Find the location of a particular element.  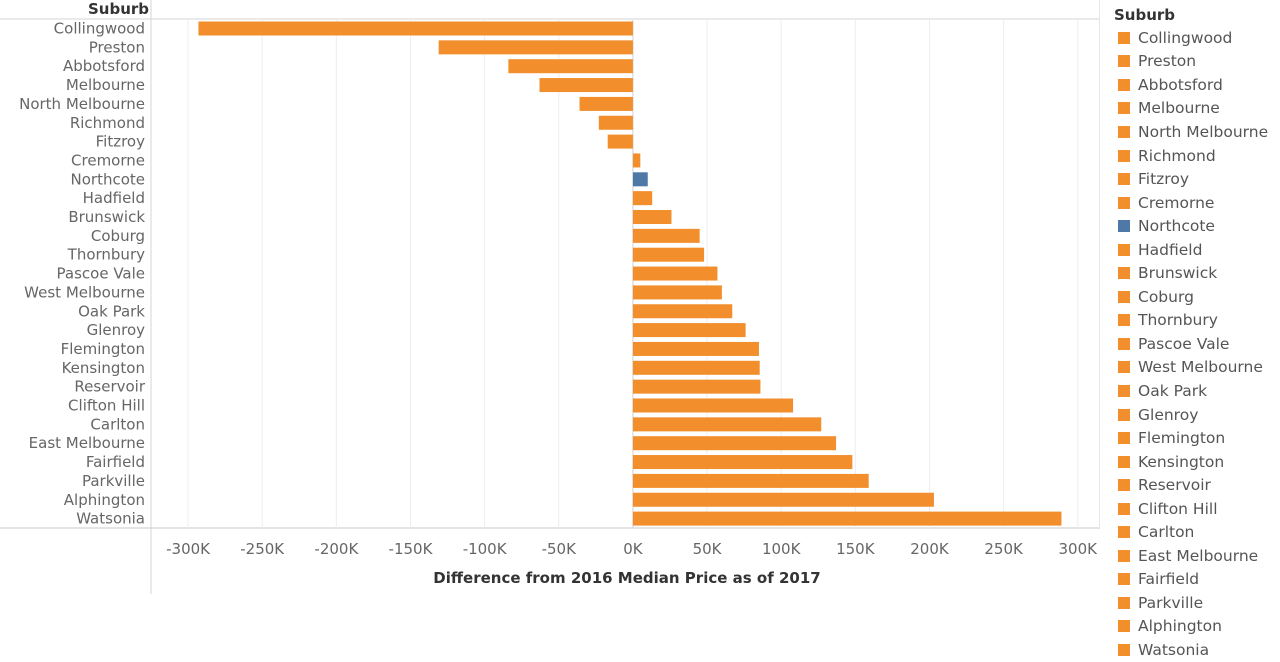

legend-item: Fitzroy is located at coordinates (1197, 179).